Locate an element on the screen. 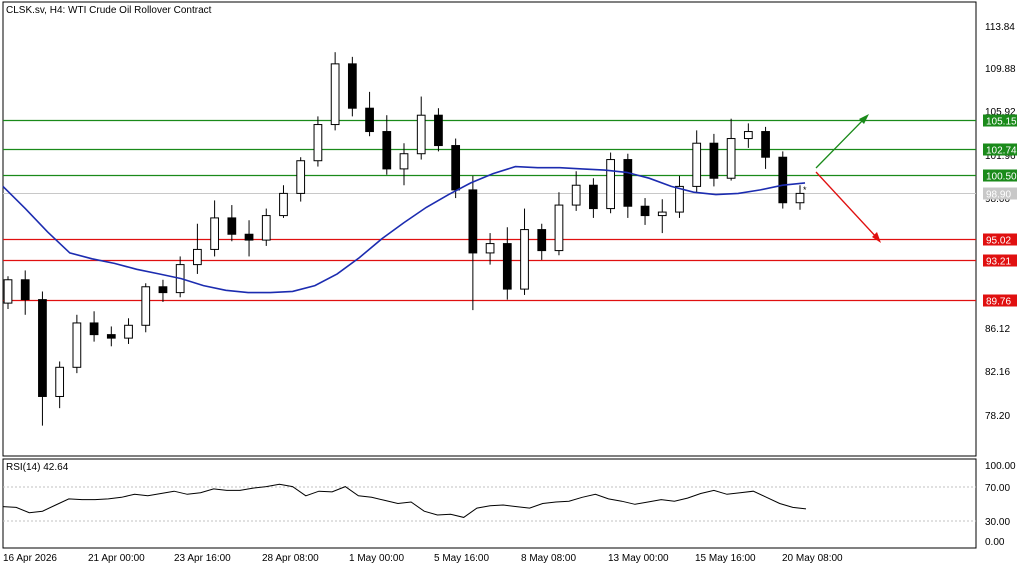 Image resolution: width=1024 pixels, height=571 pixels. rsi-line is located at coordinates (404, 500).